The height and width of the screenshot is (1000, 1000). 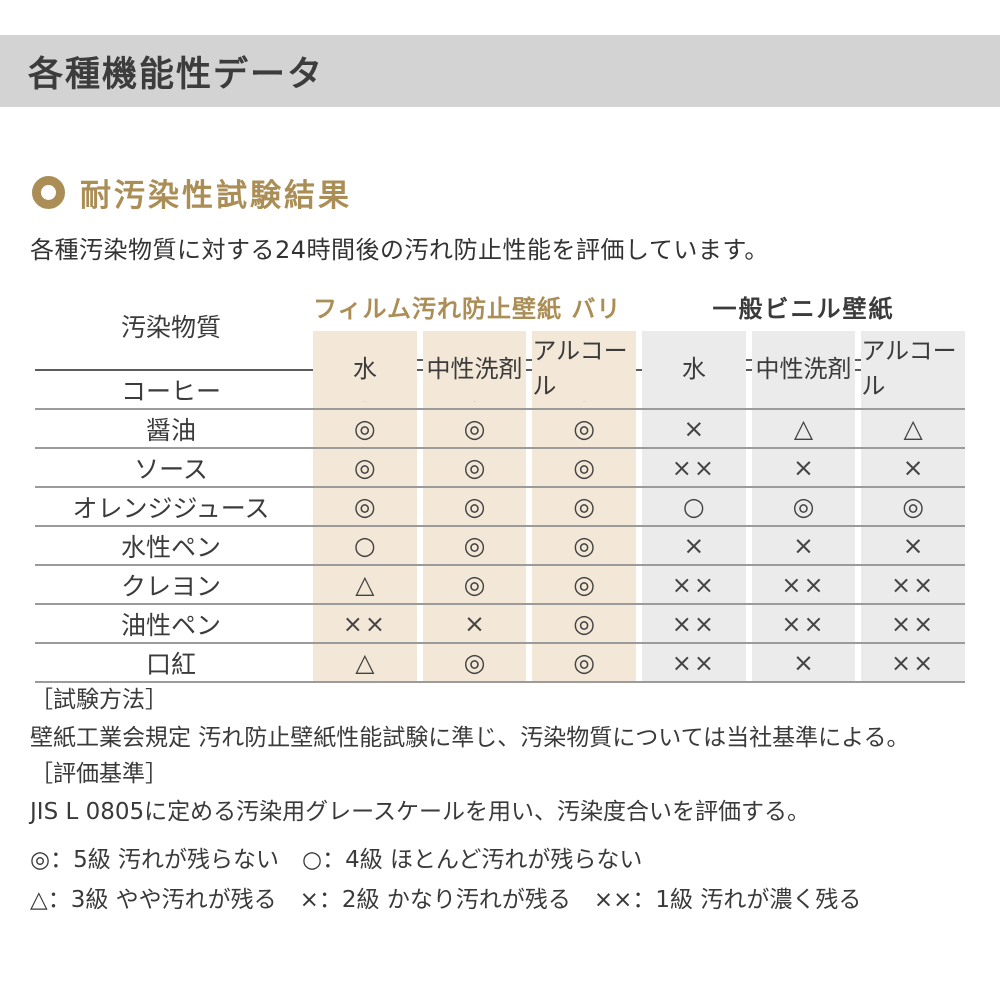 I want to click on subheader-water-film: 水, so click(x=365, y=366).